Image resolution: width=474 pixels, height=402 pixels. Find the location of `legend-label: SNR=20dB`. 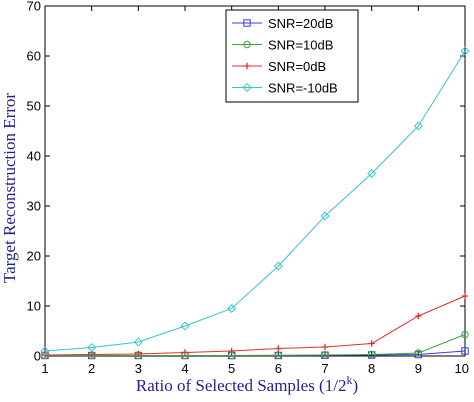

legend-label: SNR=20dB is located at coordinates (300, 23).